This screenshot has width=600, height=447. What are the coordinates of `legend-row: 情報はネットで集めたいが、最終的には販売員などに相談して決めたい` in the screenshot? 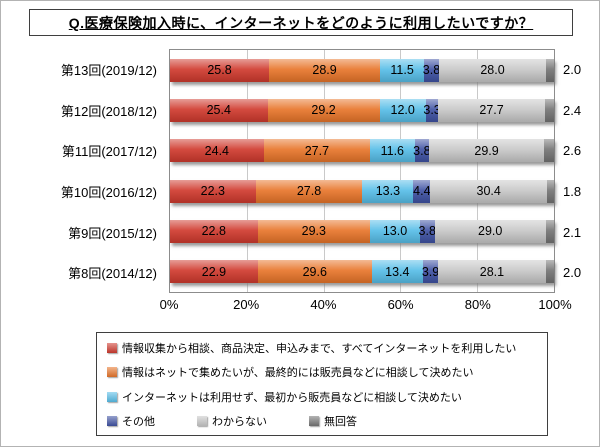 It's located at (322, 372).